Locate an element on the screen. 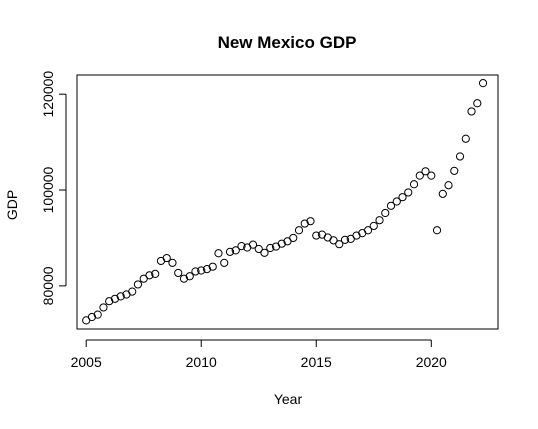 This screenshot has width=538, height=429. chart-title: New Mexico GDP is located at coordinates (287, 42).